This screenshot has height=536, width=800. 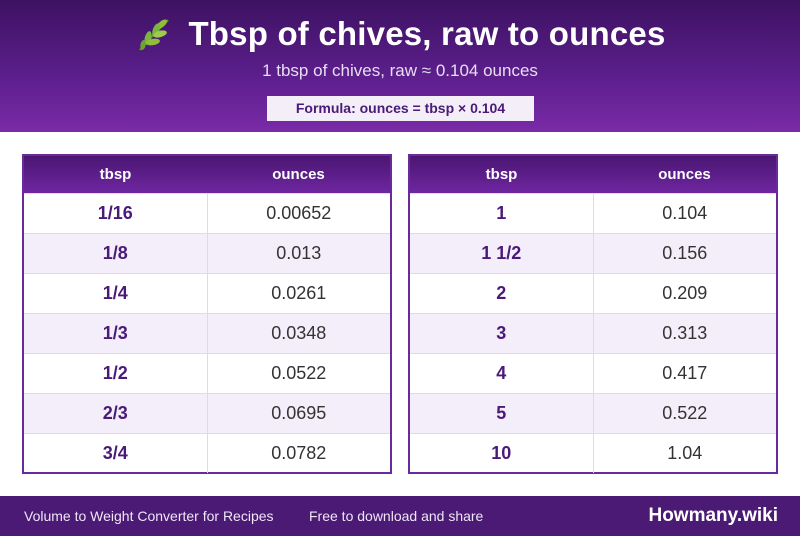 I want to click on table-row: 3/4 0.0782, so click(x=207, y=452).